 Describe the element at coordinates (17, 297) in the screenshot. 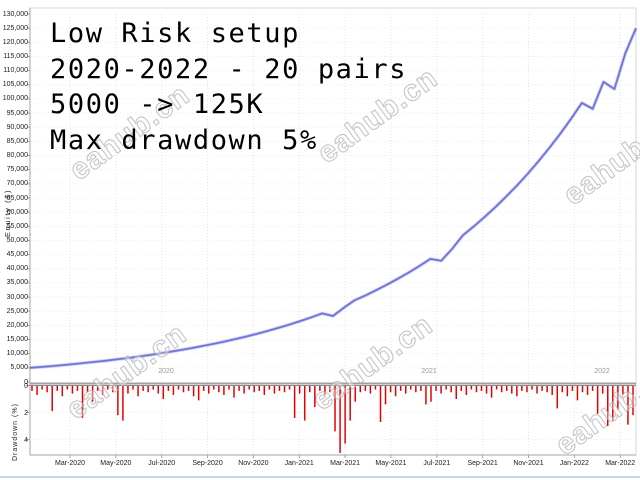

I see `y-tick-label: 30,000` at that location.